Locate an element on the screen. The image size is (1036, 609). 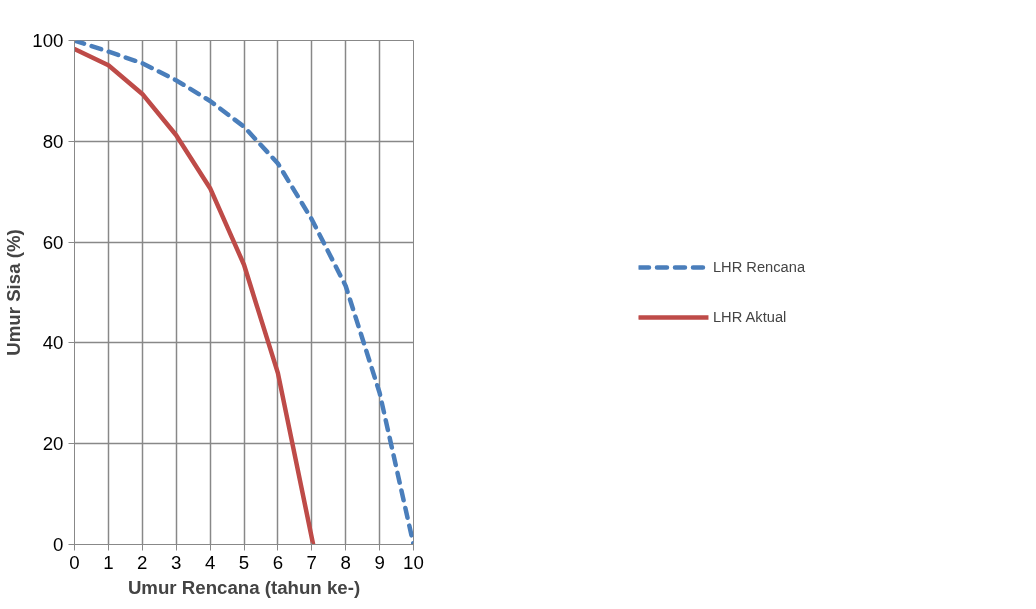
x-tick-label: 8 is located at coordinates (345, 562).